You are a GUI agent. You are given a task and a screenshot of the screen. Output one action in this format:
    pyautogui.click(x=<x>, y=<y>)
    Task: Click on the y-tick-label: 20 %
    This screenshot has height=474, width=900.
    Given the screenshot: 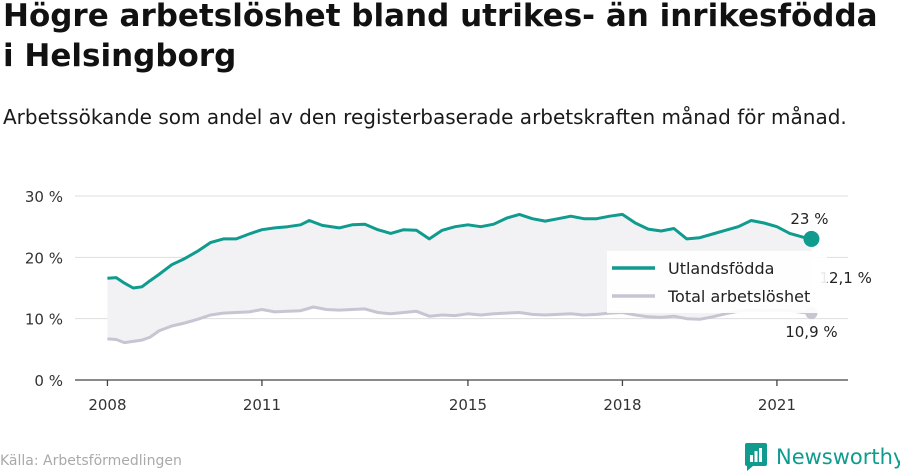 What is the action you would take?
    pyautogui.click(x=44, y=258)
    